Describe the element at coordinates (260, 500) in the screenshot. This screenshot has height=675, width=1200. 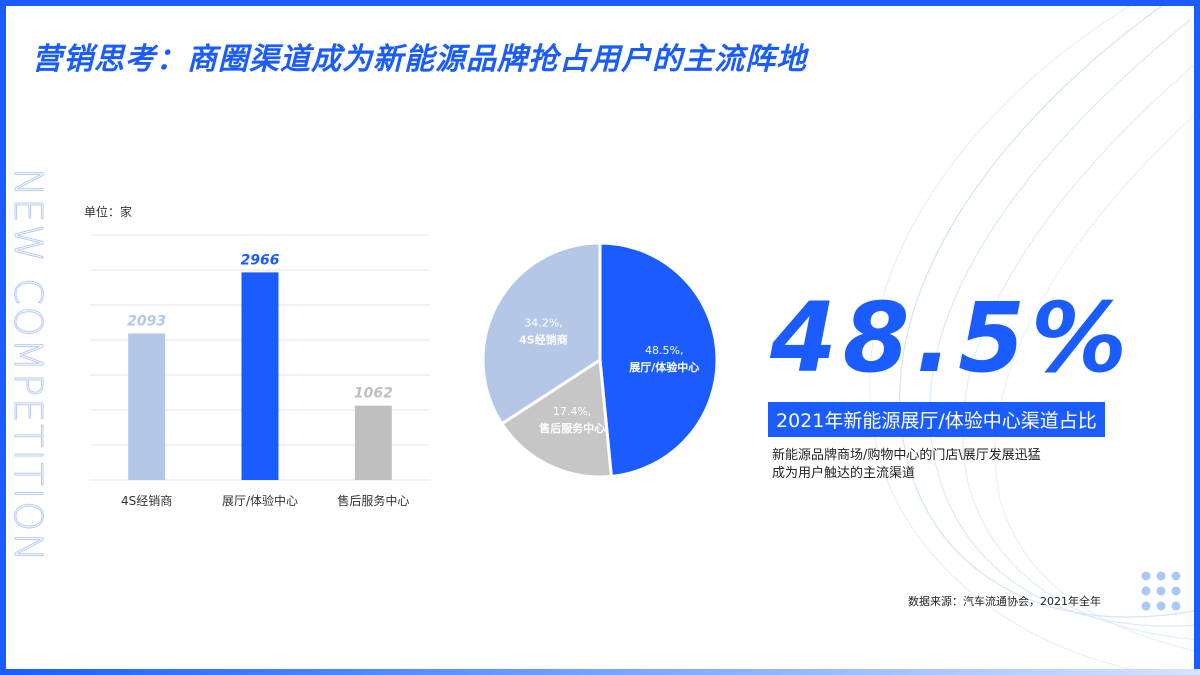
I see `x-tick-label: 展厅/体验中心` at that location.